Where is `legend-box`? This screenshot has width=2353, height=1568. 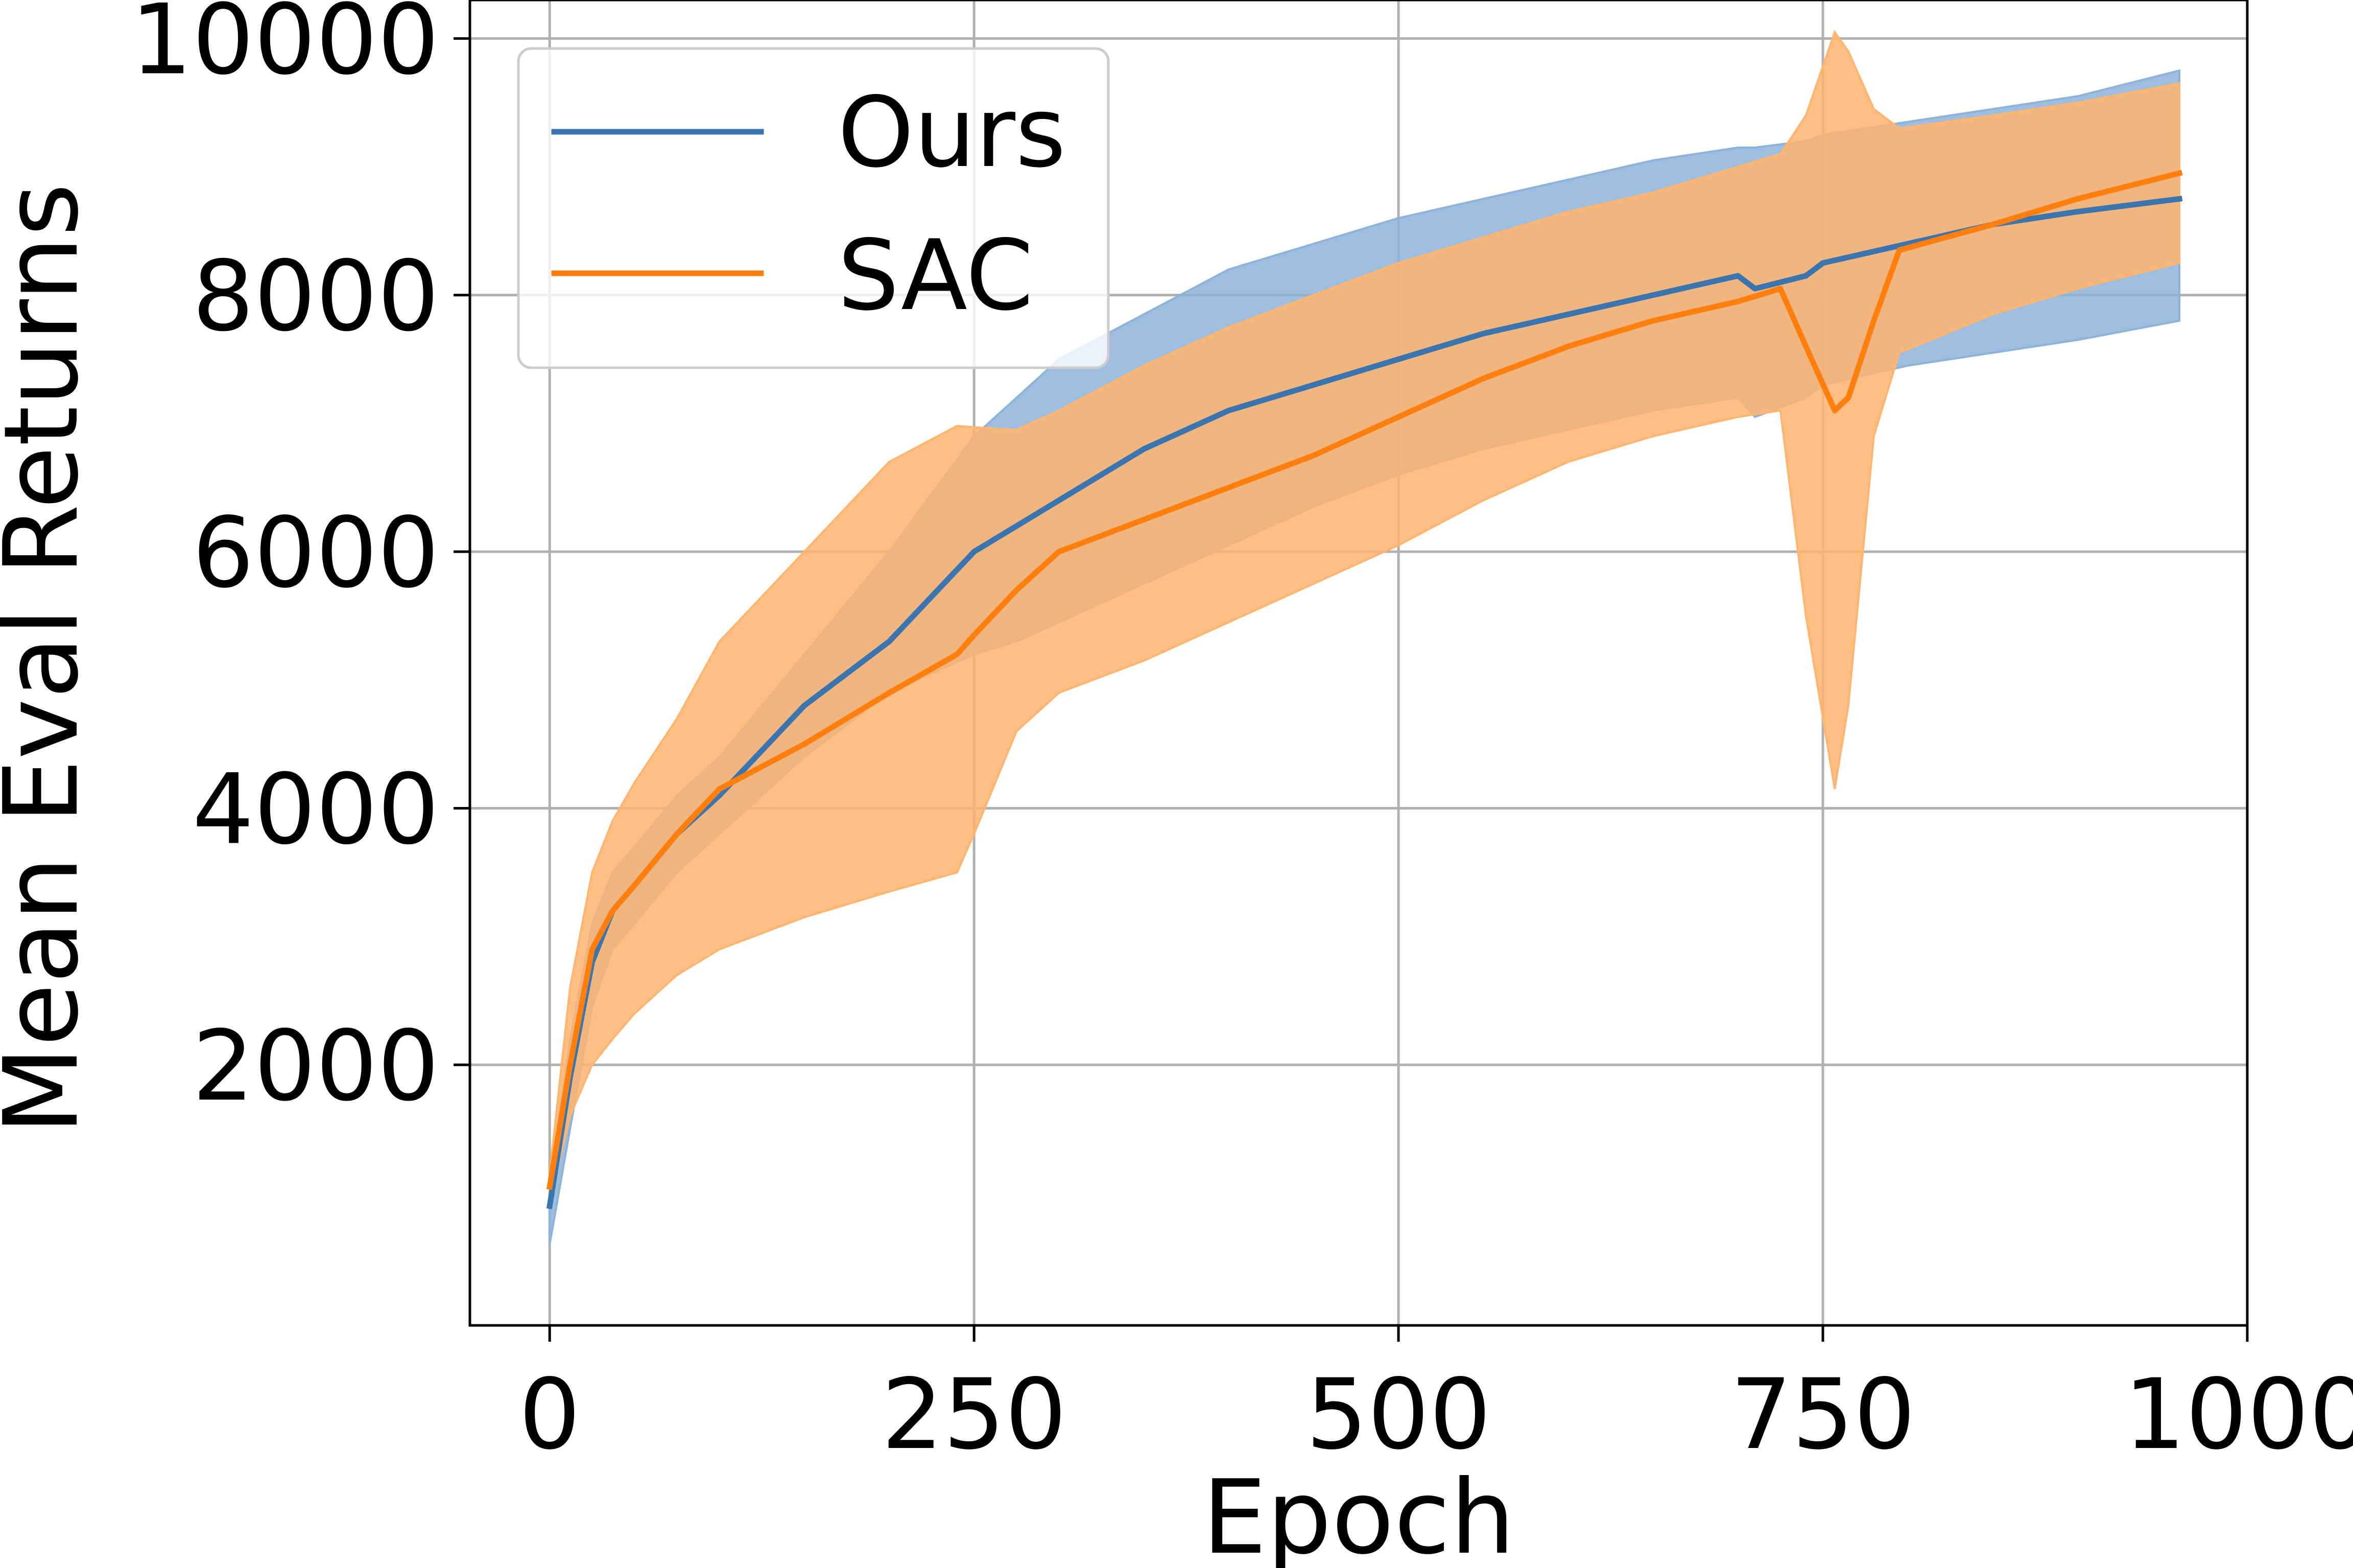
legend-box is located at coordinates (813, 208).